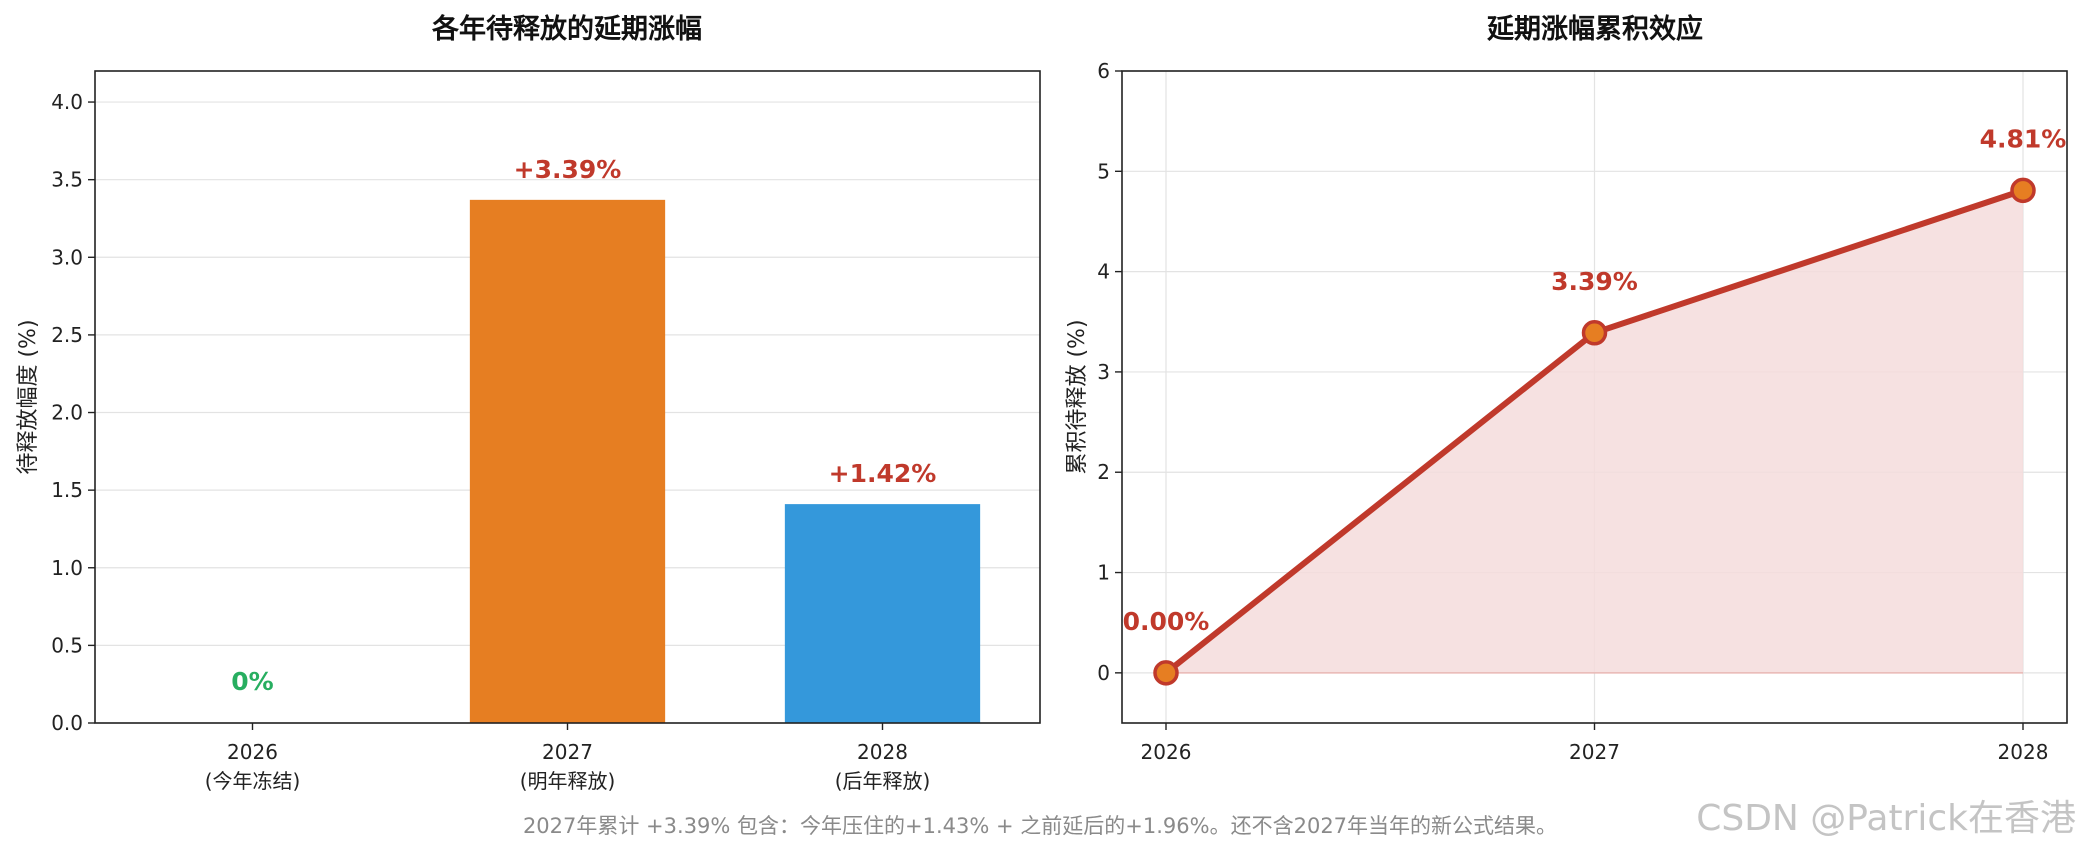  Describe the element at coordinates (67, 723) in the screenshot. I see `left-y-tick-label: 0.0` at that location.